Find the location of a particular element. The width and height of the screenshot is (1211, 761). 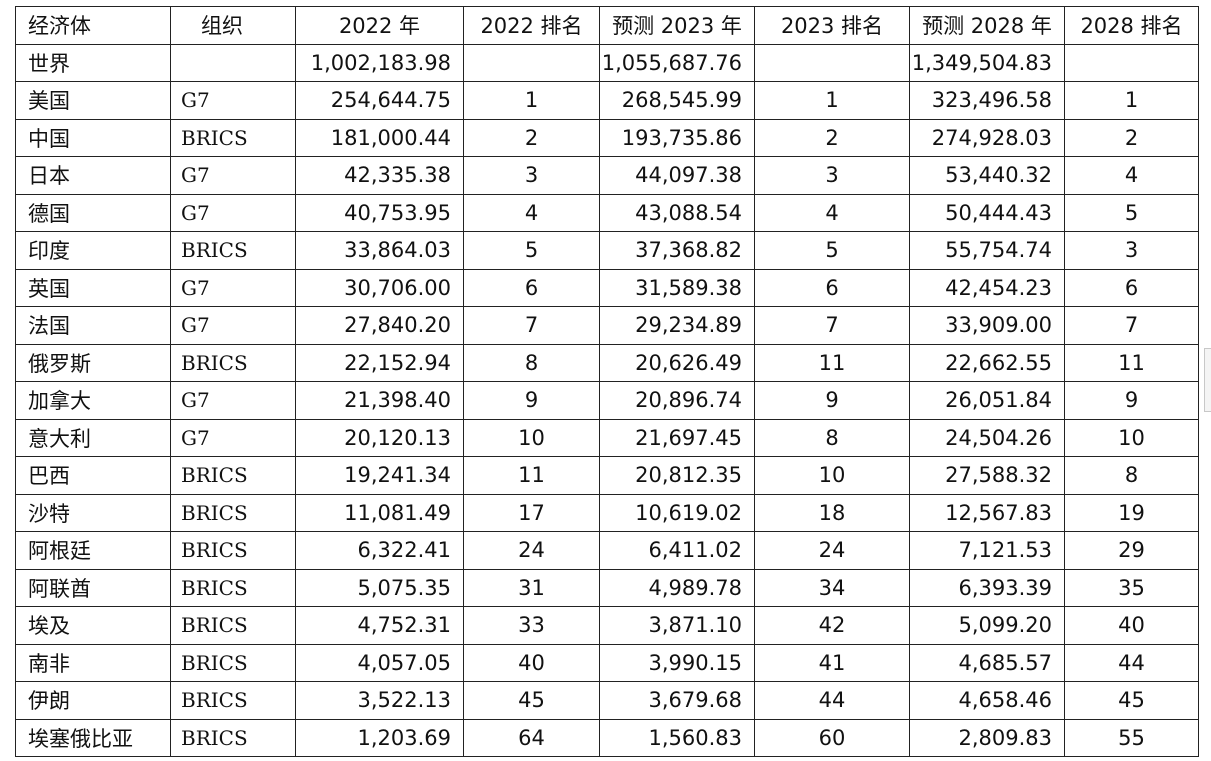

header-economy: 经济体 is located at coordinates (93, 25).